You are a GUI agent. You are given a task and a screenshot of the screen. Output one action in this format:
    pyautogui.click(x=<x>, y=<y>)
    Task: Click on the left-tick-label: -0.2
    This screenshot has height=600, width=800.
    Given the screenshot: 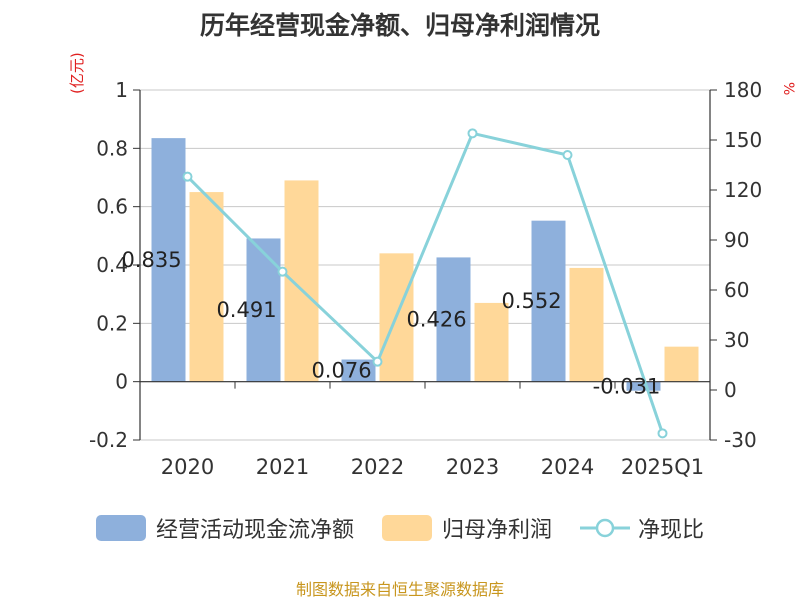 What is the action you would take?
    pyautogui.click(x=108, y=440)
    